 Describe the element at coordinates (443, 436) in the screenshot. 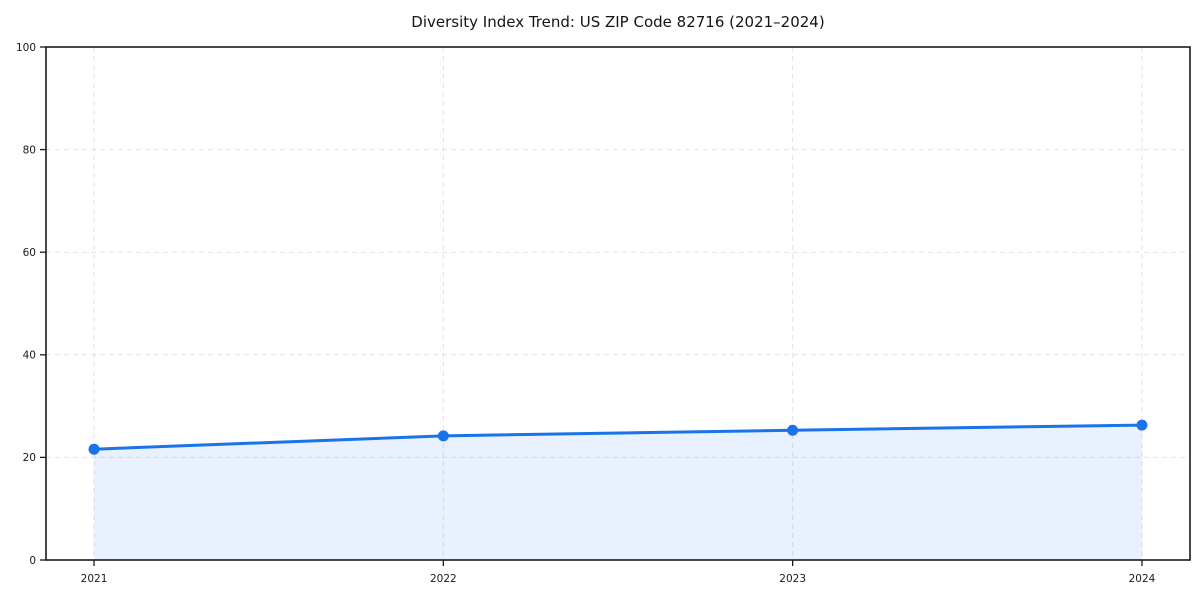

I see `data-point-2022` at that location.